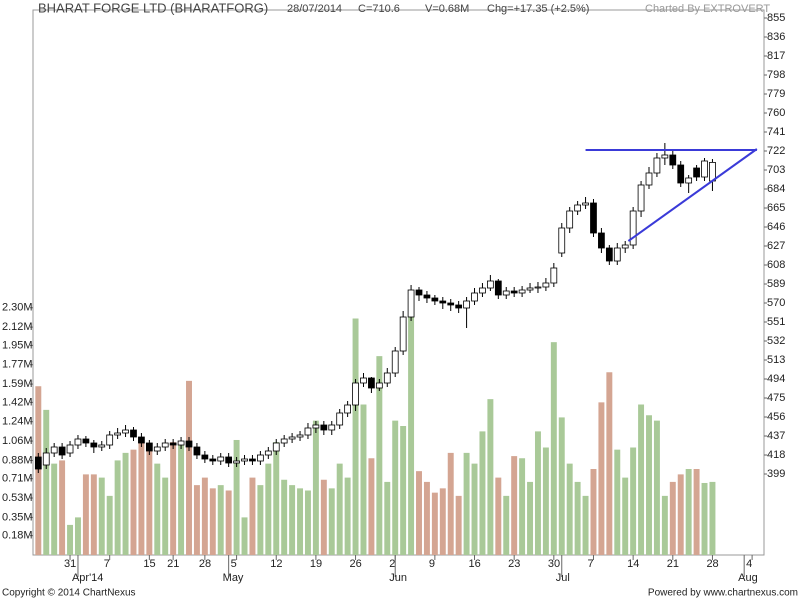  What do you see at coordinates (776, 227) in the screenshot?
I see `y-tick-label: 646` at bounding box center [776, 227].